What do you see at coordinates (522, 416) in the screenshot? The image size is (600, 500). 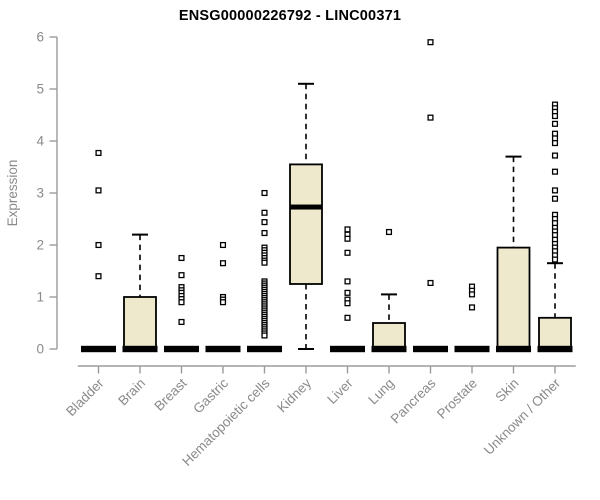 I see `x-label-unknown-other: Unknown / Other` at bounding box center [522, 416].